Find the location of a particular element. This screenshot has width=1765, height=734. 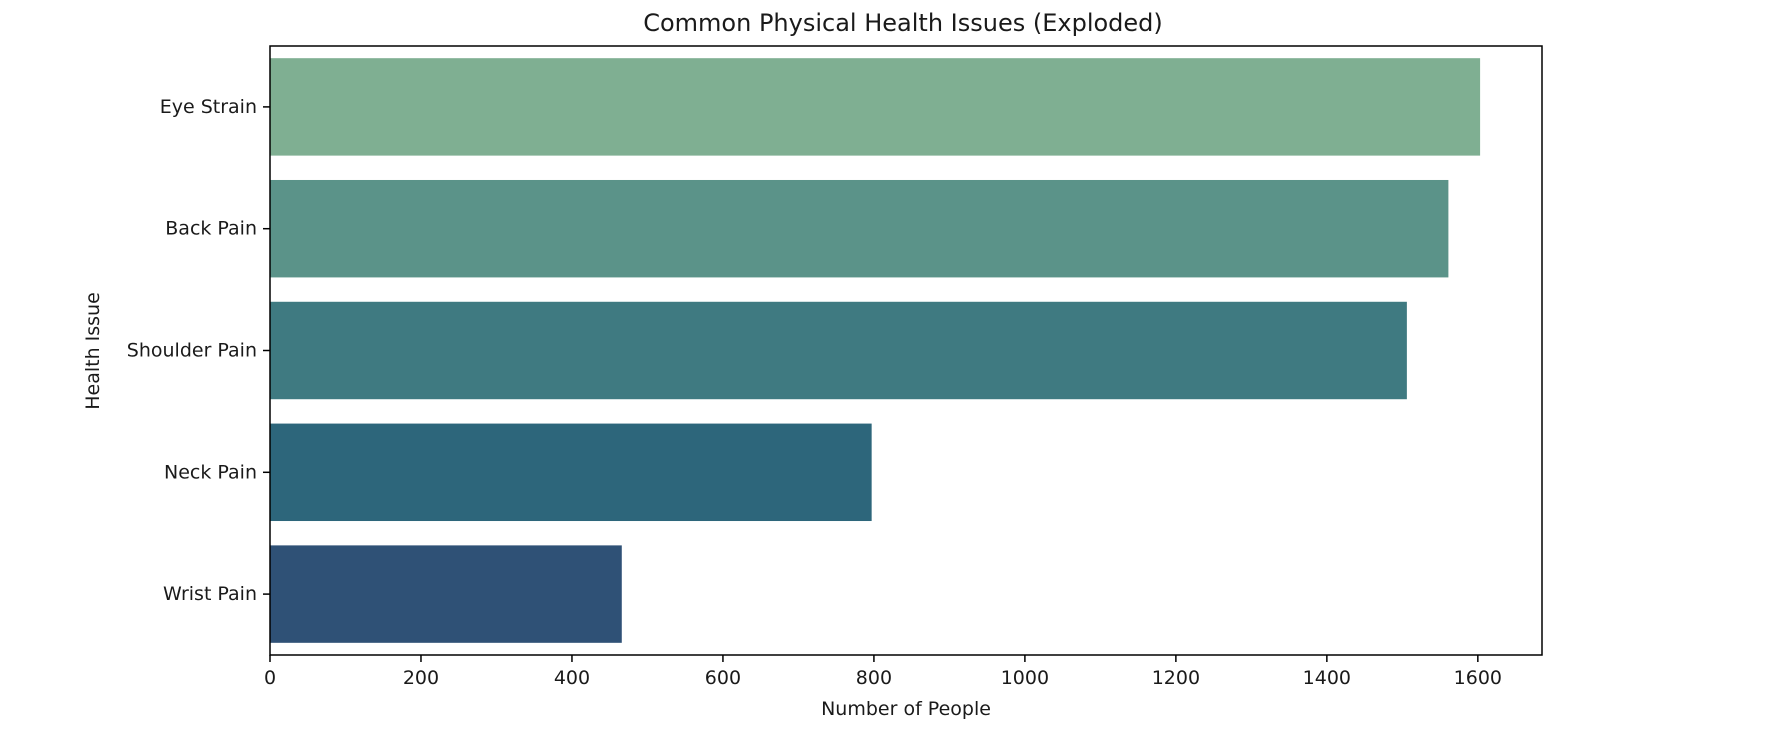

y-tick-label: Neck Pain is located at coordinates (210, 472).